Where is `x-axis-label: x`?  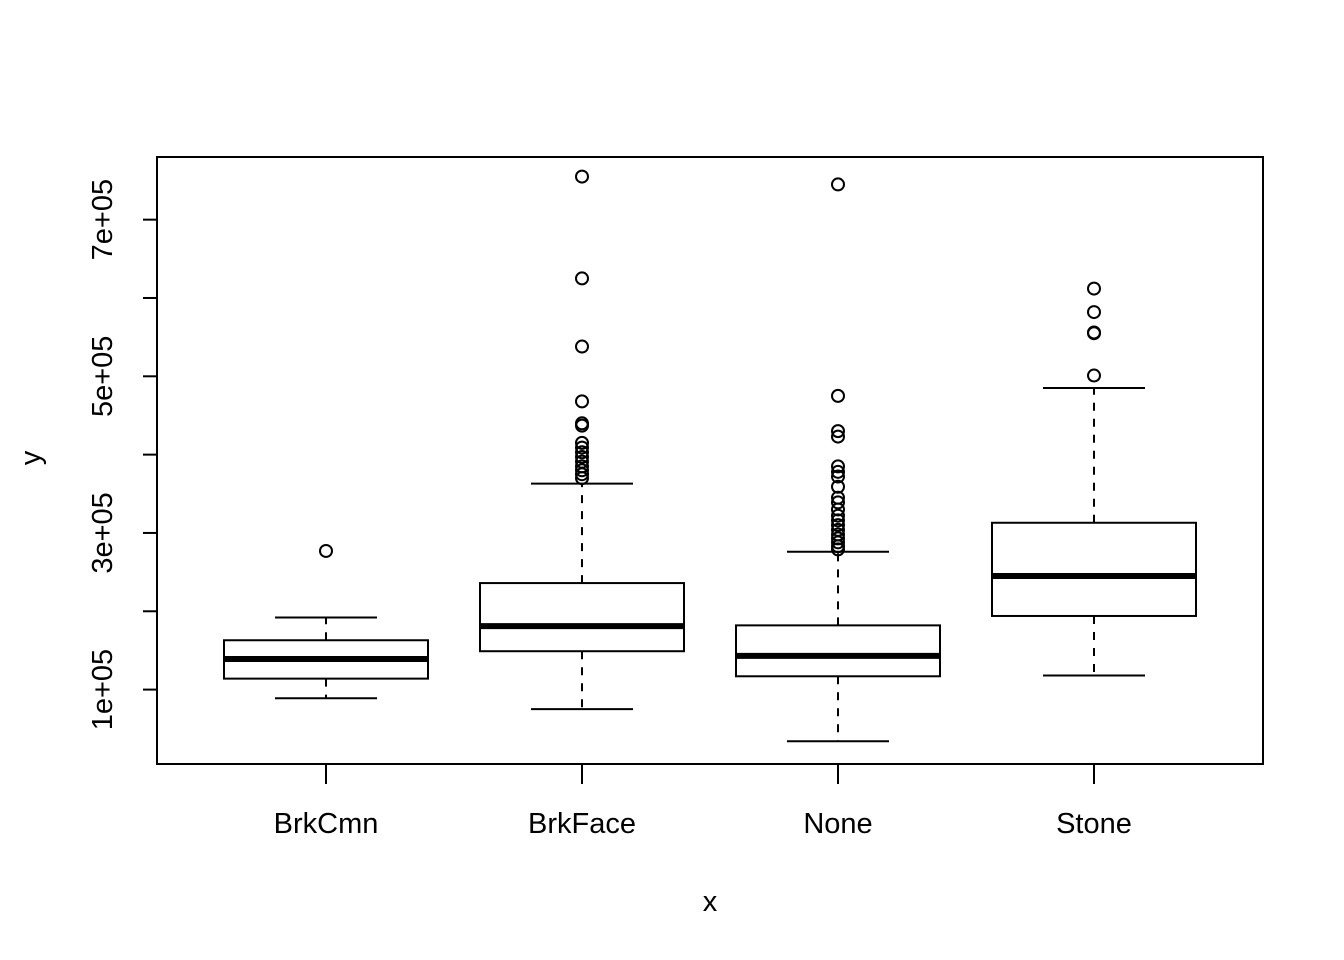 x-axis-label: x is located at coordinates (710, 902).